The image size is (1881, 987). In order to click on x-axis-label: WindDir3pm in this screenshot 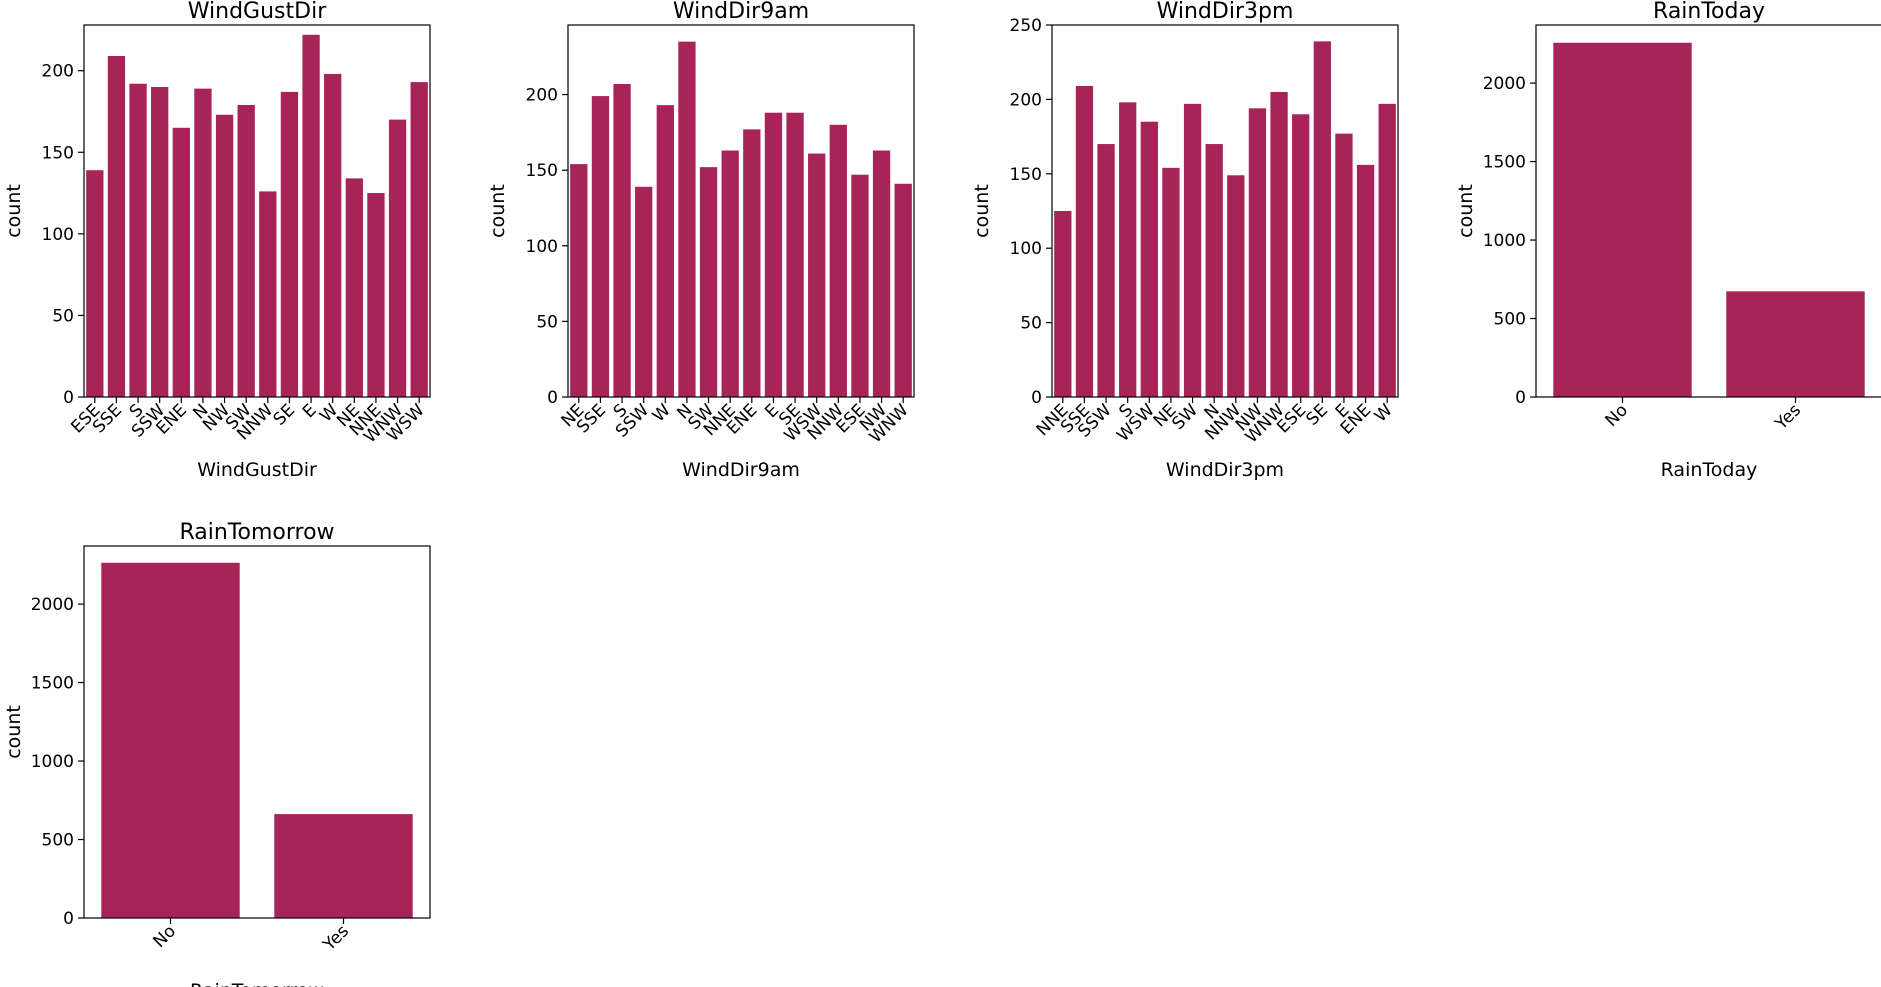, I will do `click(1225, 470)`.